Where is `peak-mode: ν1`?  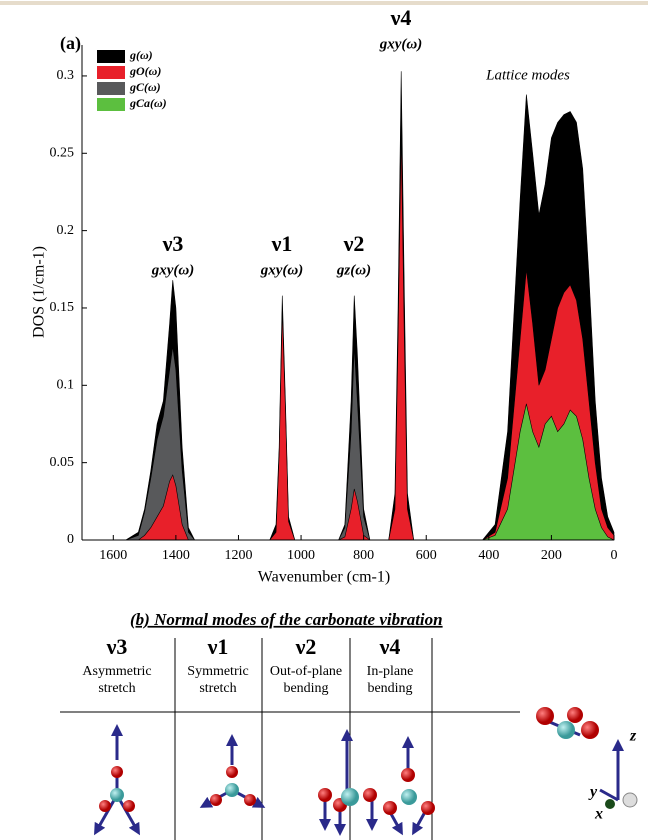 peak-mode: ν1 is located at coordinates (282, 243).